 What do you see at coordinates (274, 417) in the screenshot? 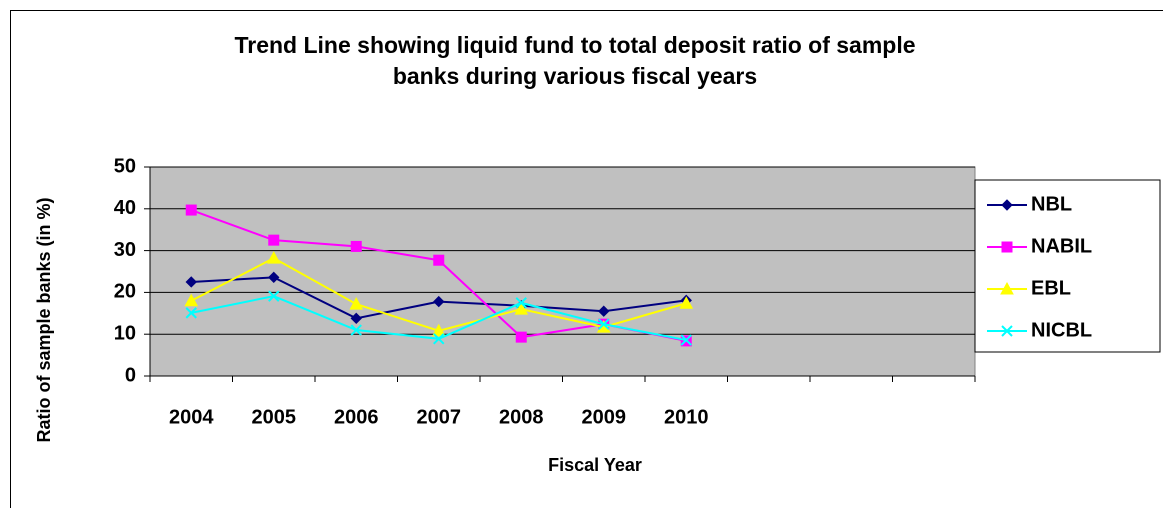
I see `x-tick-label: 2005` at bounding box center [274, 417].